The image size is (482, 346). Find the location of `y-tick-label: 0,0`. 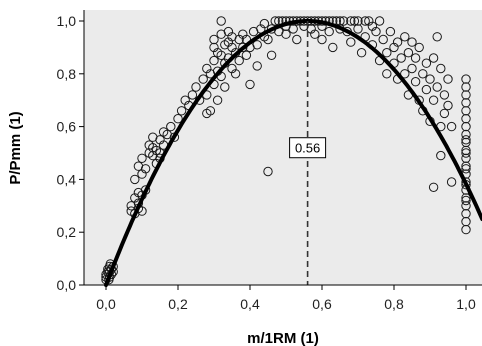

y-tick-label: 0,0 is located at coordinates (67, 285).